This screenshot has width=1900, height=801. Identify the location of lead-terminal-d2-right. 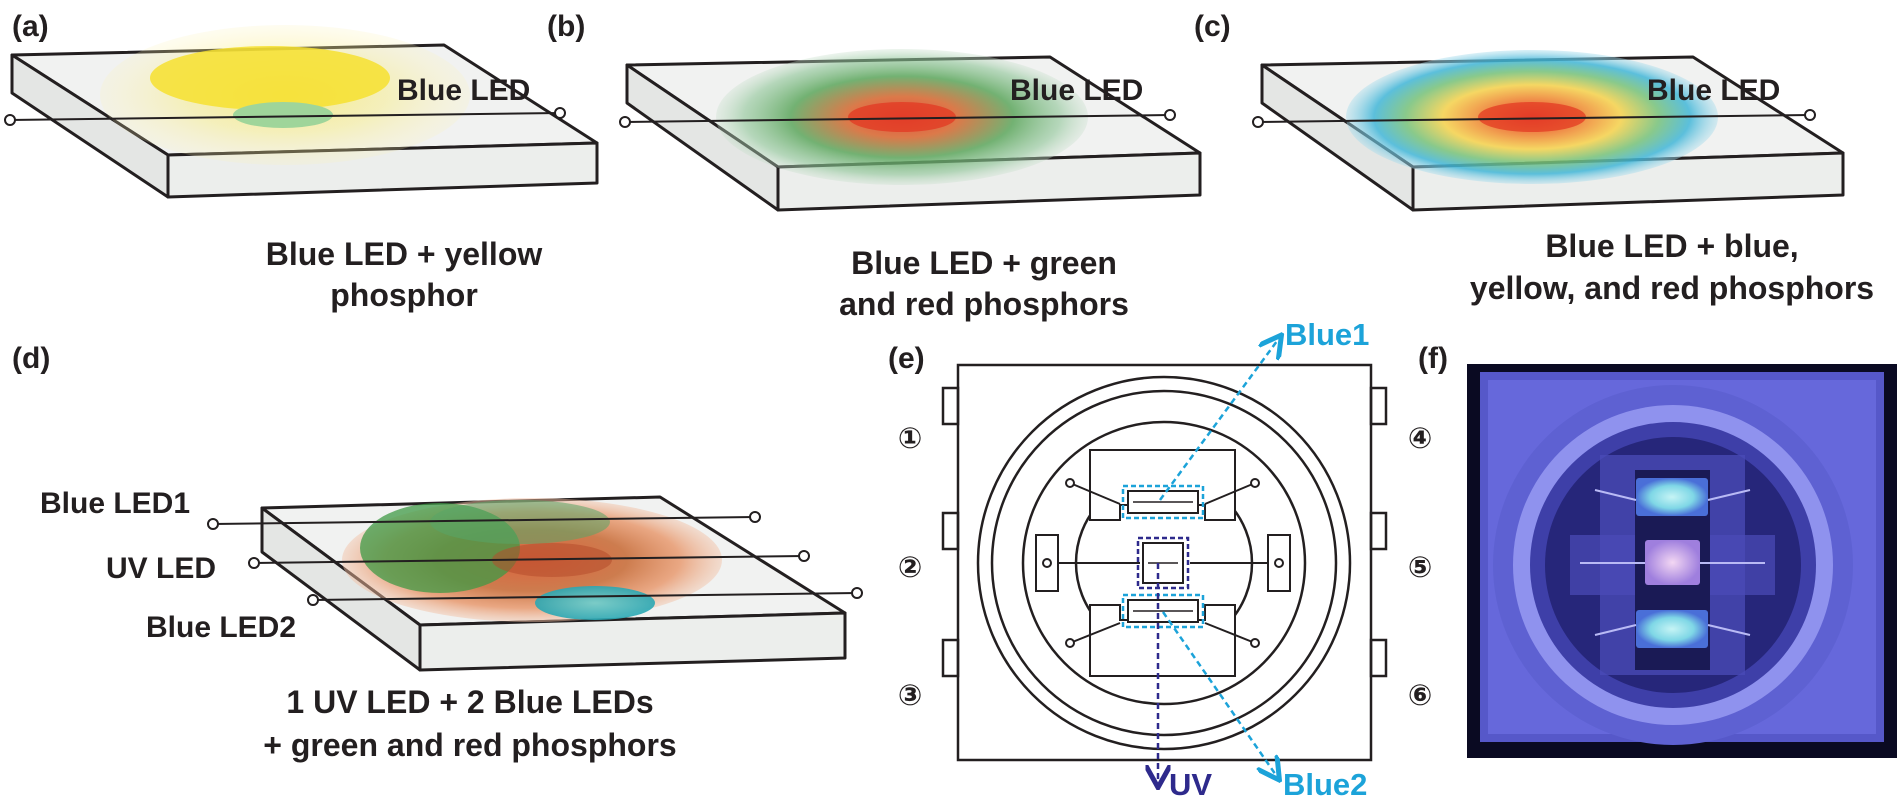
(804, 556).